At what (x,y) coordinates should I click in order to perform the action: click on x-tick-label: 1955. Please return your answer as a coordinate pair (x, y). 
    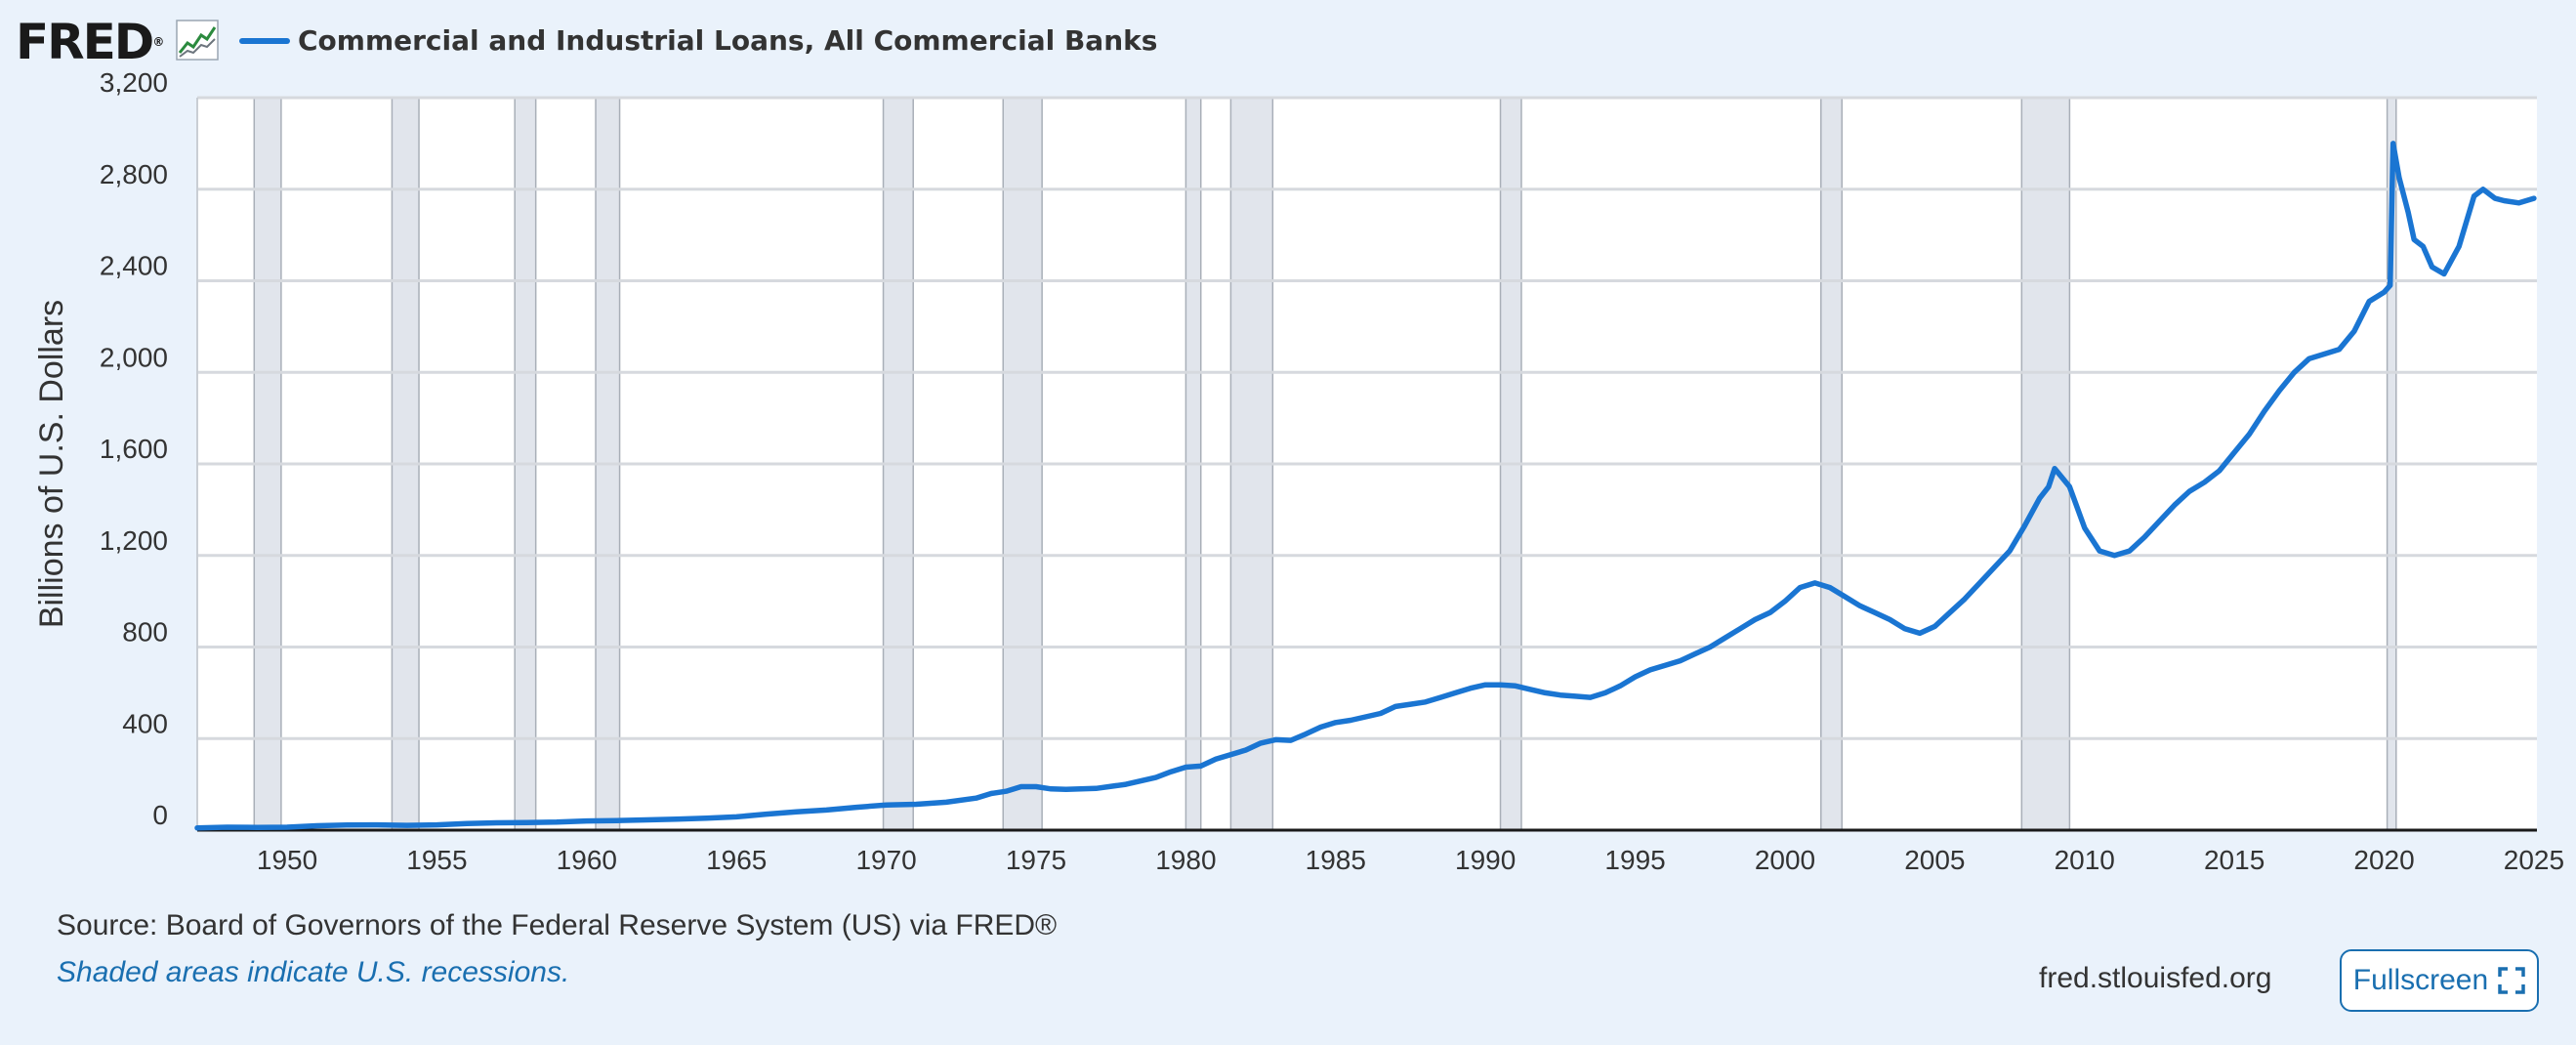
    Looking at the image, I should click on (436, 860).